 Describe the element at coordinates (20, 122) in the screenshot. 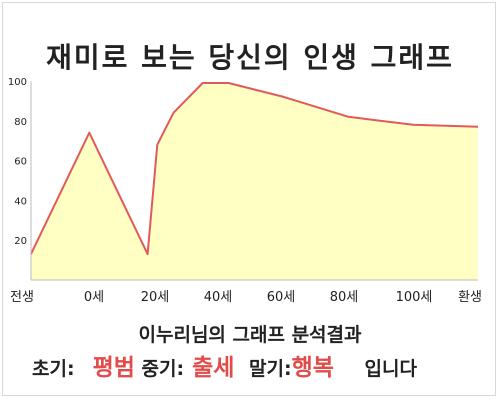

I see `y-tick-label: 80` at that location.